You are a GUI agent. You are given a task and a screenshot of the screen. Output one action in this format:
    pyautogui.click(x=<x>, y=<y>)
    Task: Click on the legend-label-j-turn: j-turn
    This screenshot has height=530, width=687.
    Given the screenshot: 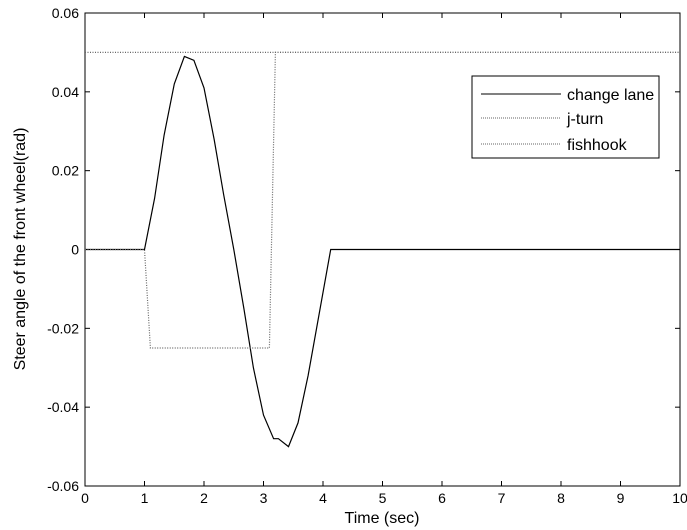 What is the action you would take?
    pyautogui.click(x=584, y=119)
    